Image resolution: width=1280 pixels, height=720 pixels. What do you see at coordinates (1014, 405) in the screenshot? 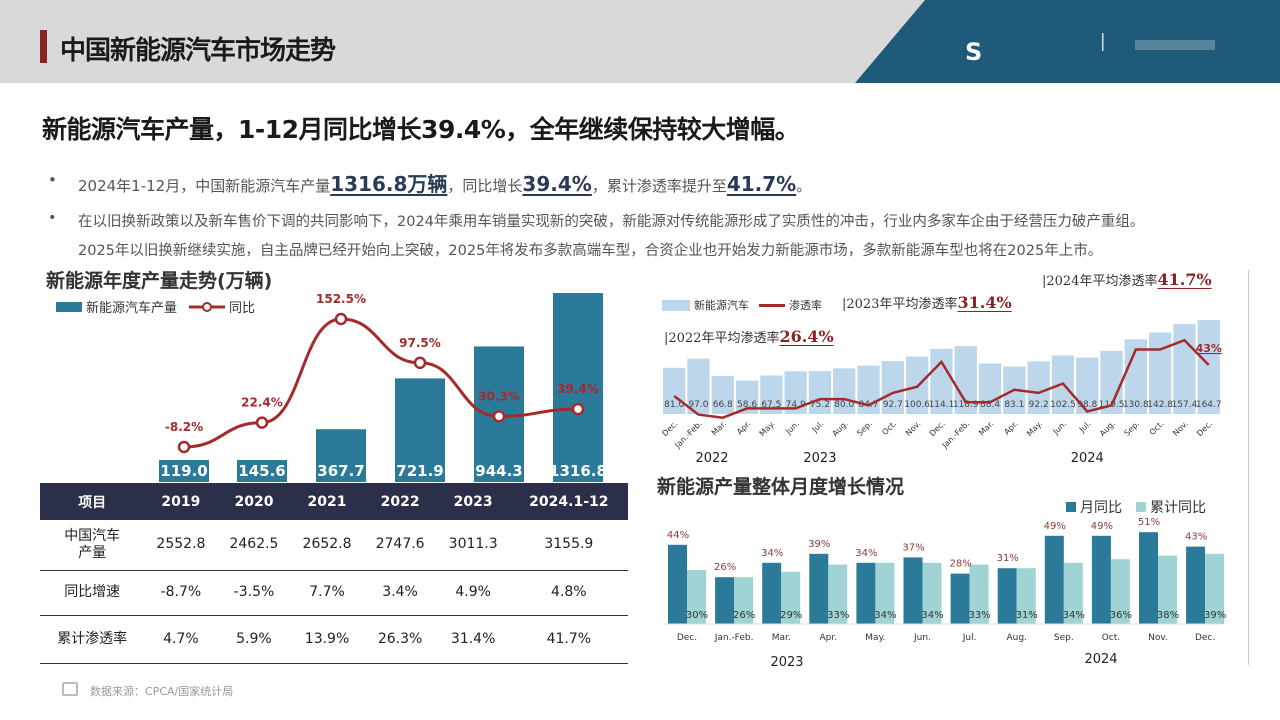
I see `monthly-value-label: 83.1` at bounding box center [1014, 405].